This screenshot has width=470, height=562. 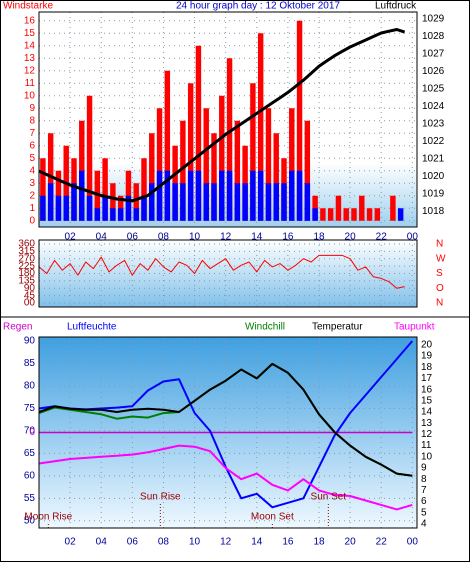 I want to click on y2-tick-label: 1024, so click(x=433, y=106).